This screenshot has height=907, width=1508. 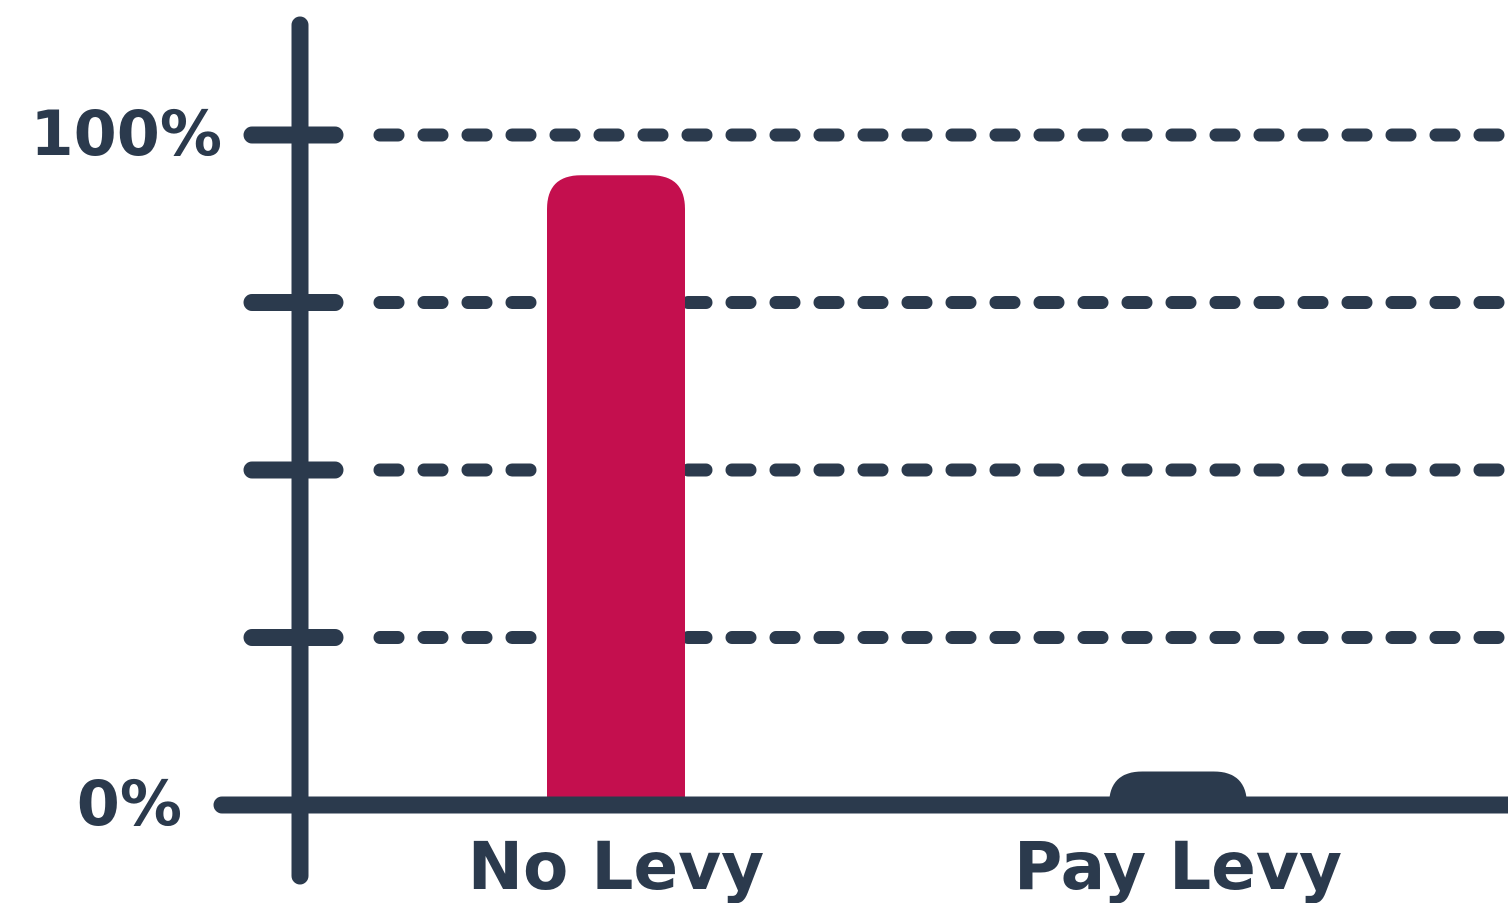 What do you see at coordinates (1178, 865) in the screenshot?
I see `x-tick-label-pay-levy: Pay Levy` at bounding box center [1178, 865].